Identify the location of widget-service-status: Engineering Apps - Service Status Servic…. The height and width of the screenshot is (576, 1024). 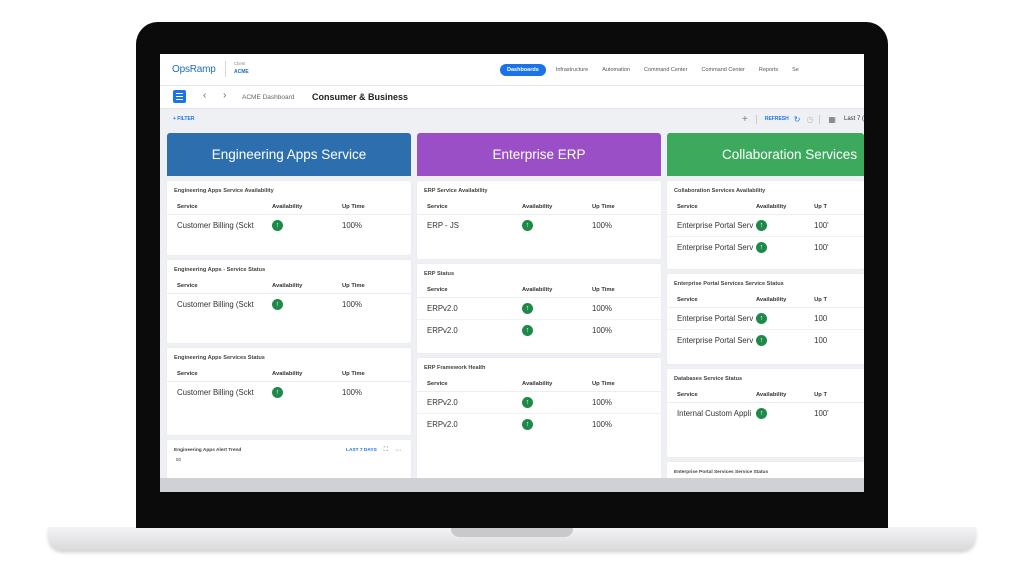
(289, 301).